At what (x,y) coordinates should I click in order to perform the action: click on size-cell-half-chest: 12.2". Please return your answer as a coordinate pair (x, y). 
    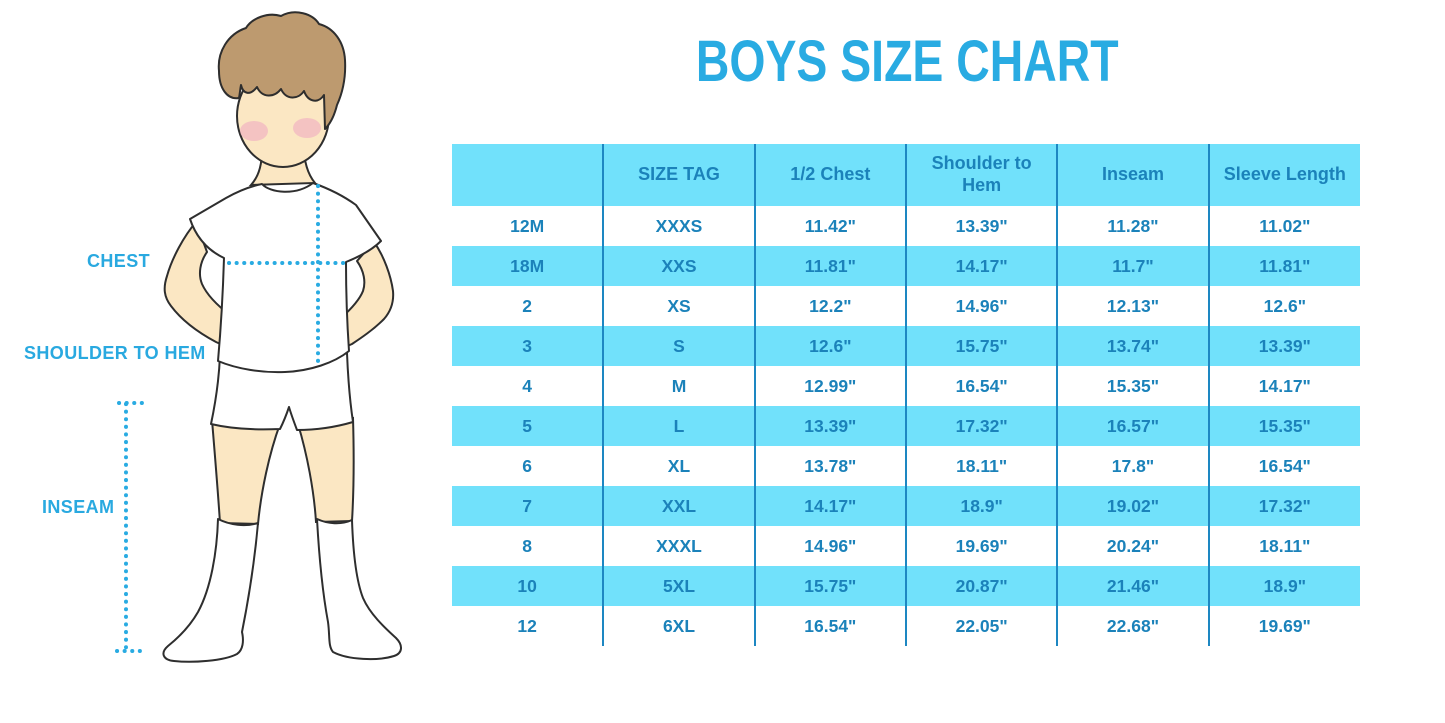
    Looking at the image, I should click on (829, 306).